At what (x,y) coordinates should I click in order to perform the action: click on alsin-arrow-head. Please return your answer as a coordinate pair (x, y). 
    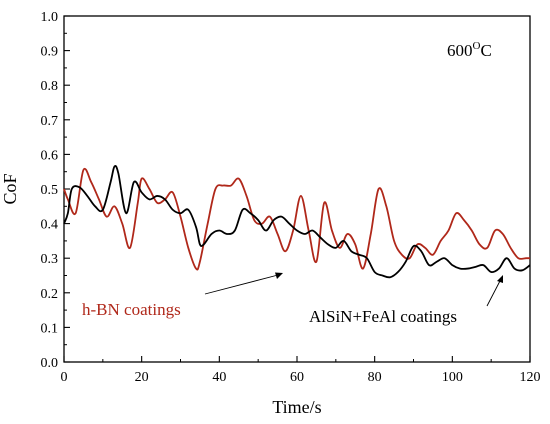
    Looking at the image, I should click on (500, 279).